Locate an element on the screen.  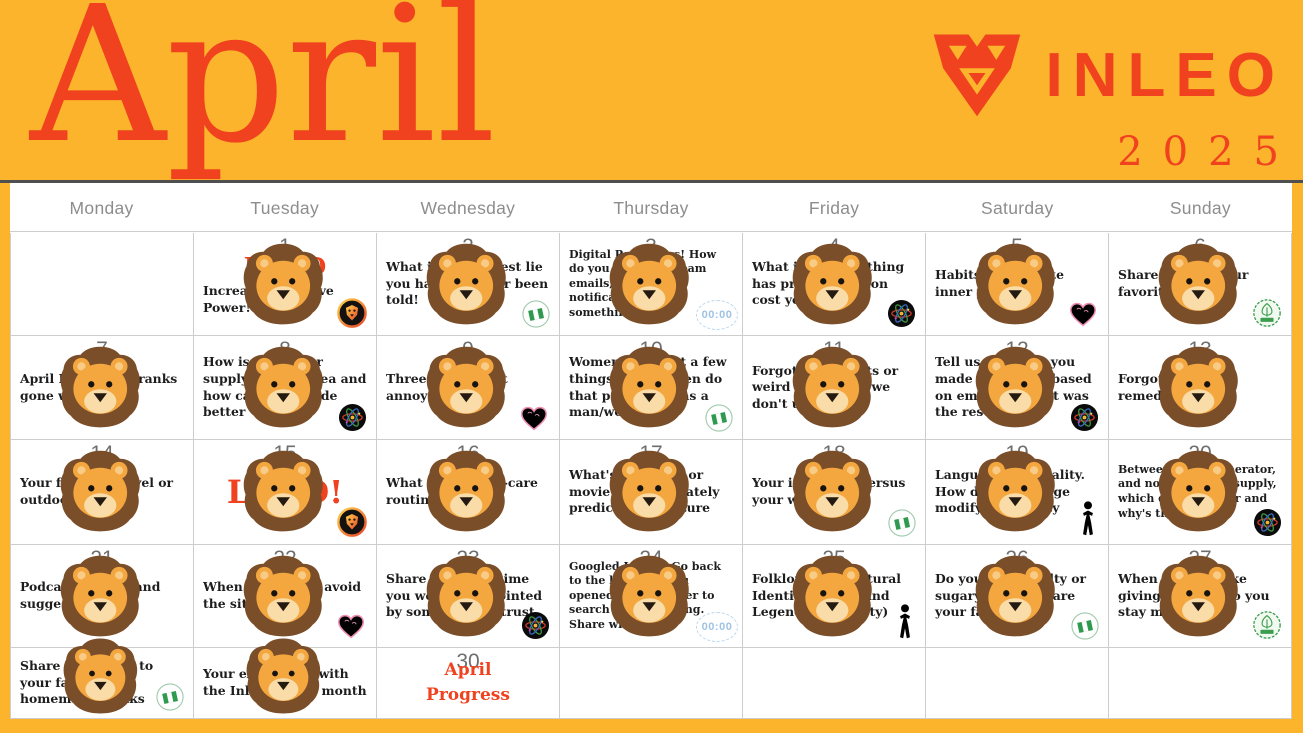
year-label: 2025 is located at coordinates (1208, 152).